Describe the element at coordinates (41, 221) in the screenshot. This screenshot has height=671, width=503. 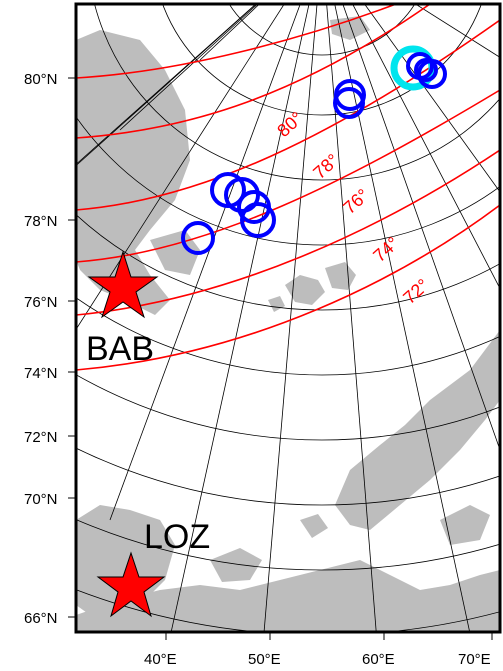
I see `lat-label: 78°N` at that location.